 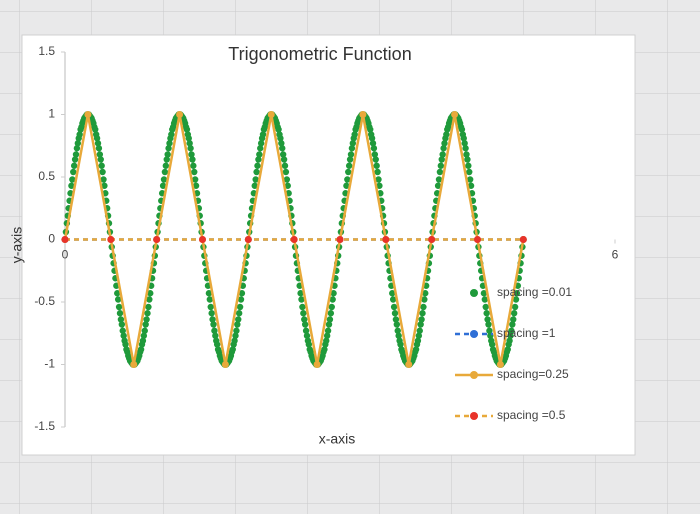 I want to click on y-tick-label: 0.5, so click(x=46, y=176).